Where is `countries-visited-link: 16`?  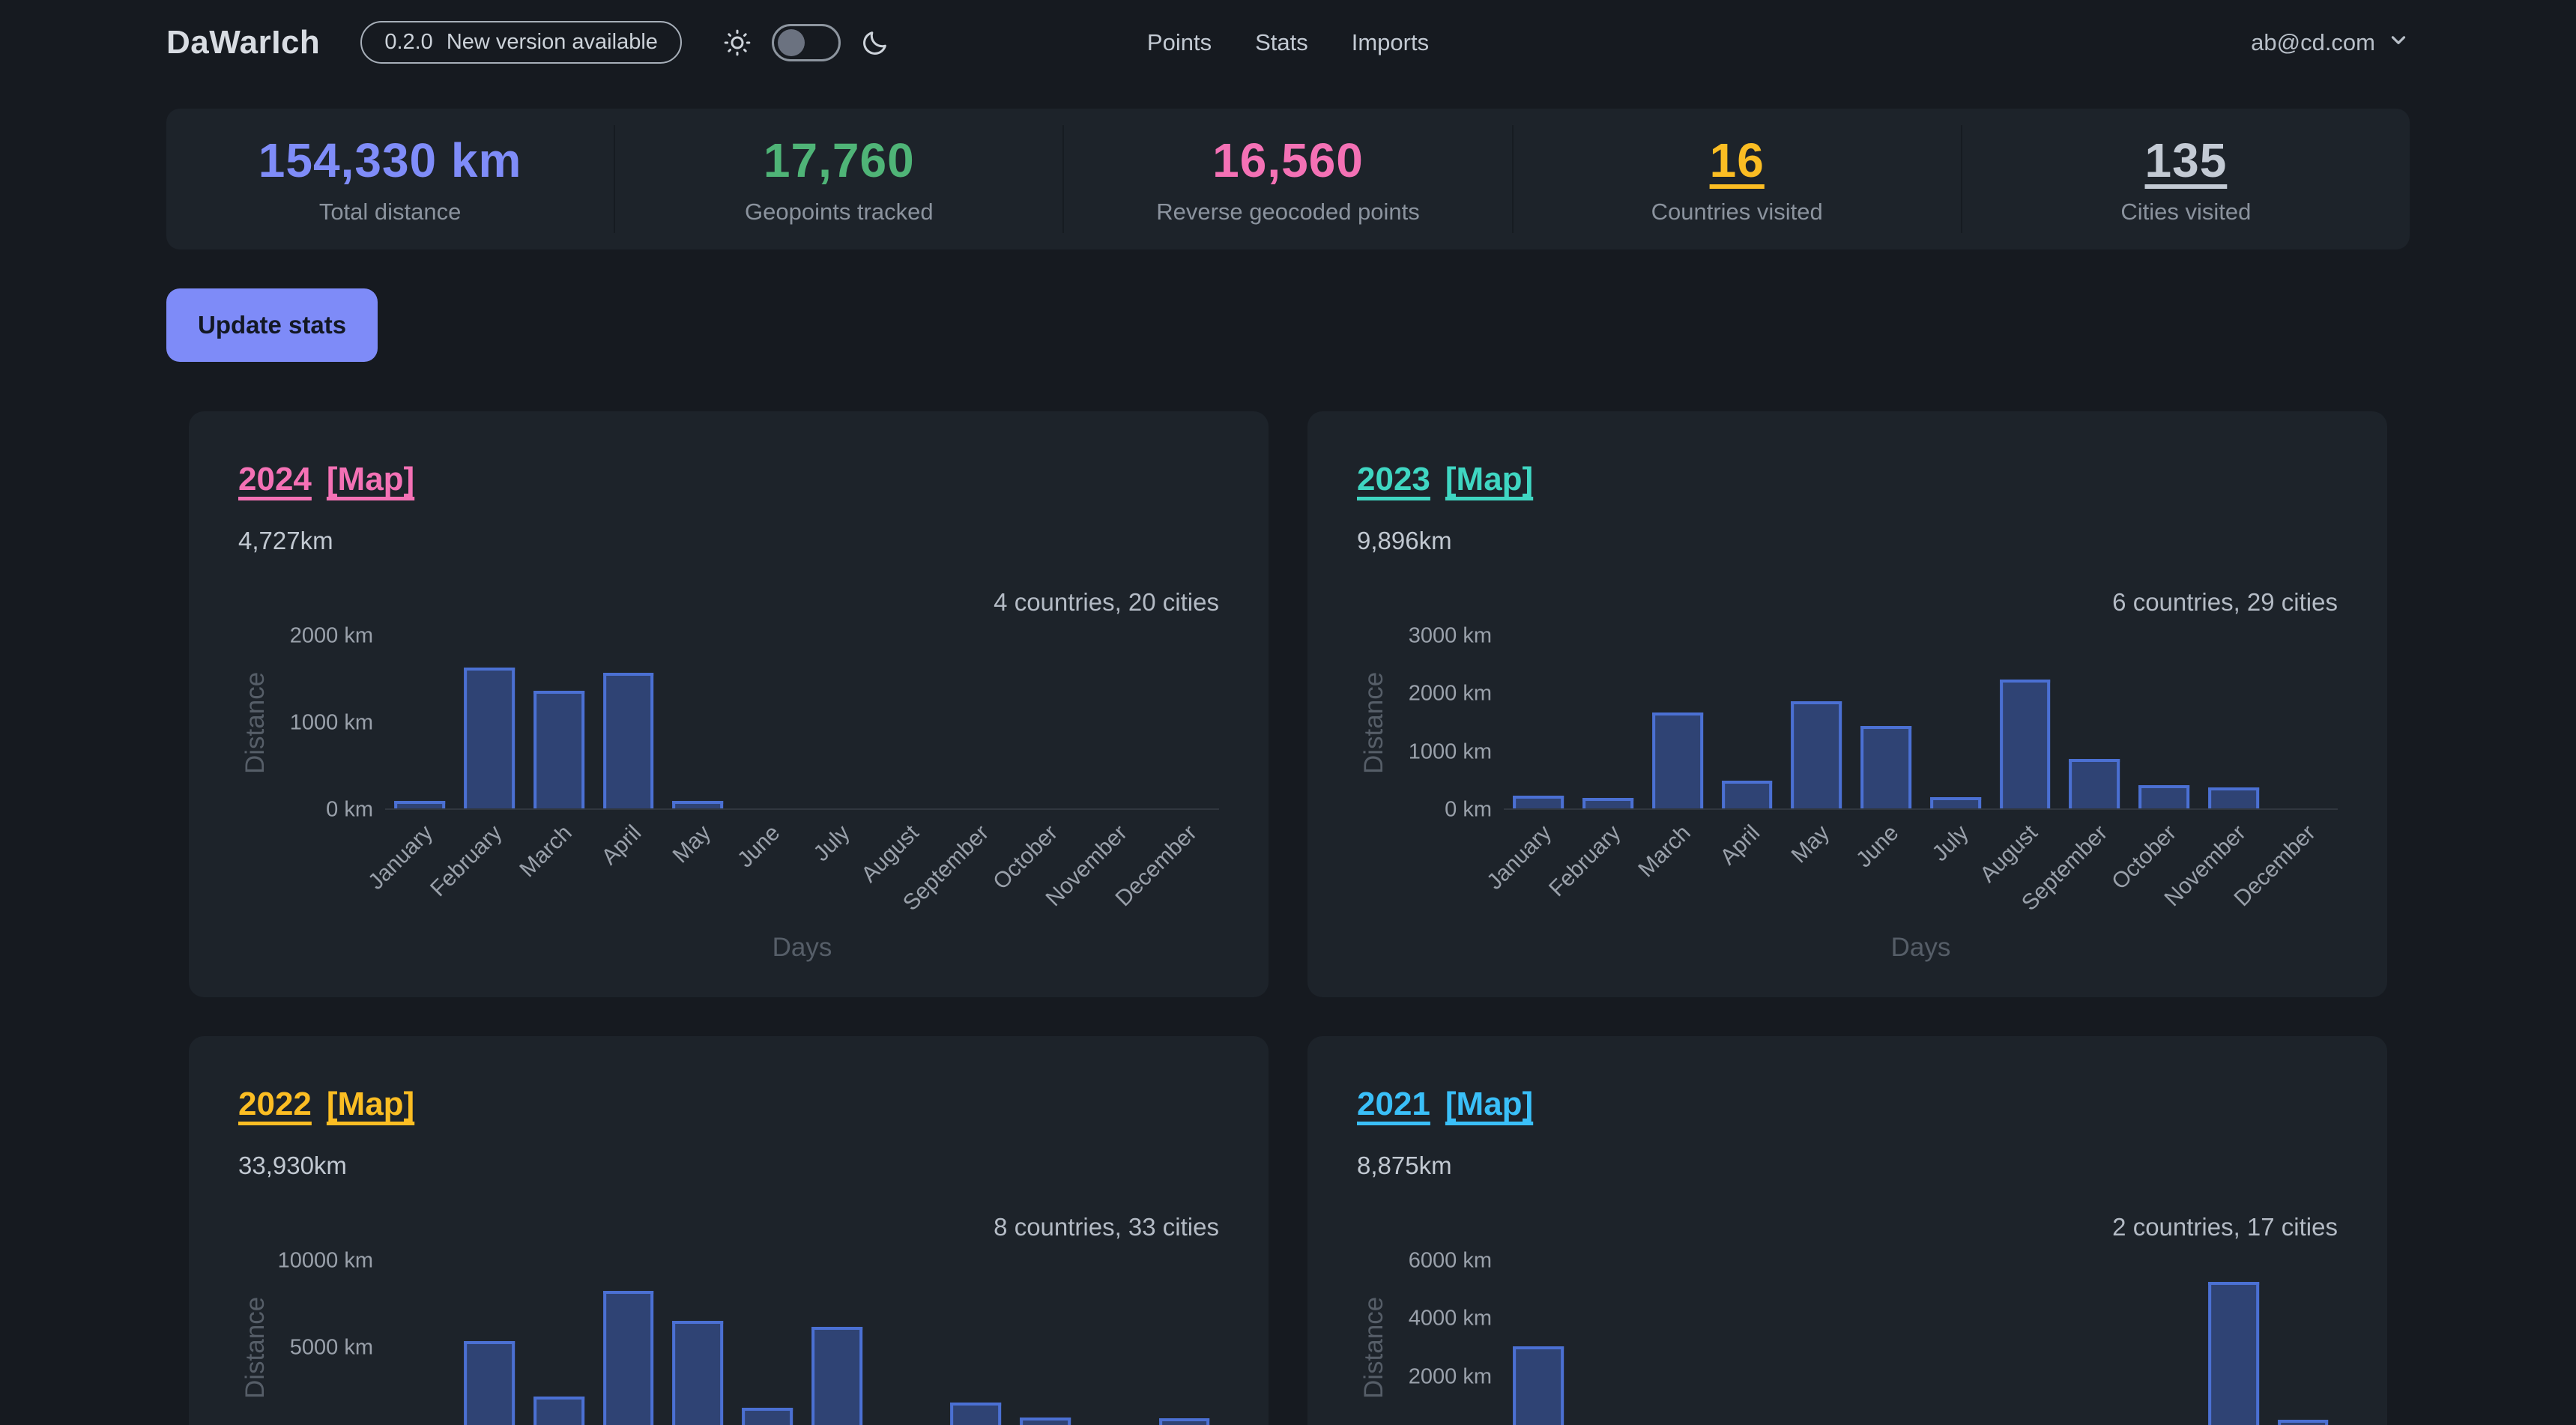
countries-visited-link: 16 is located at coordinates (1737, 160).